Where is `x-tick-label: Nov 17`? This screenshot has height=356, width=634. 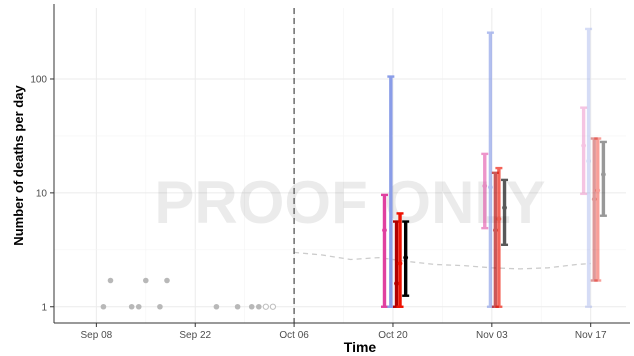
x-tick-label: Nov 17 is located at coordinates (591, 335).